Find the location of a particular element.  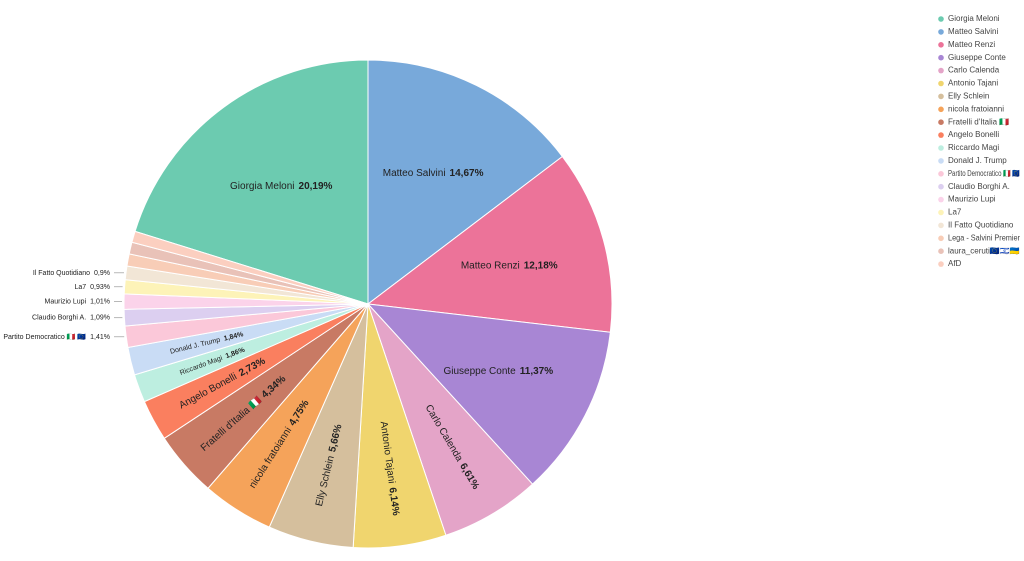

legend-item: Angelo Bonelli is located at coordinates (968, 134).